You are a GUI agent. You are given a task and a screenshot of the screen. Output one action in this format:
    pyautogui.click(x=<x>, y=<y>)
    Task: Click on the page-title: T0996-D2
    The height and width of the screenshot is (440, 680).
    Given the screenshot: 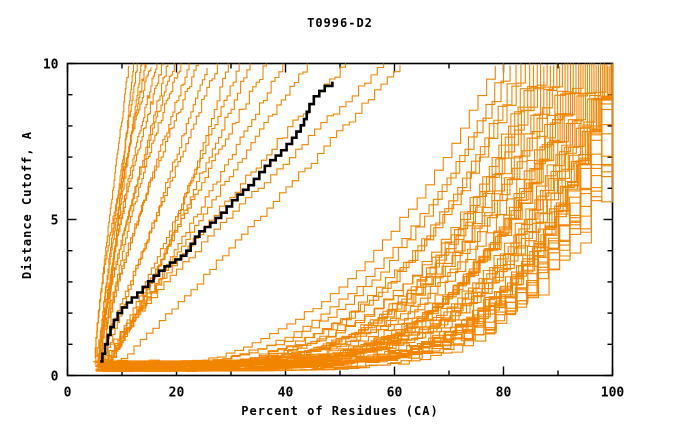 What is the action you would take?
    pyautogui.click(x=340, y=23)
    